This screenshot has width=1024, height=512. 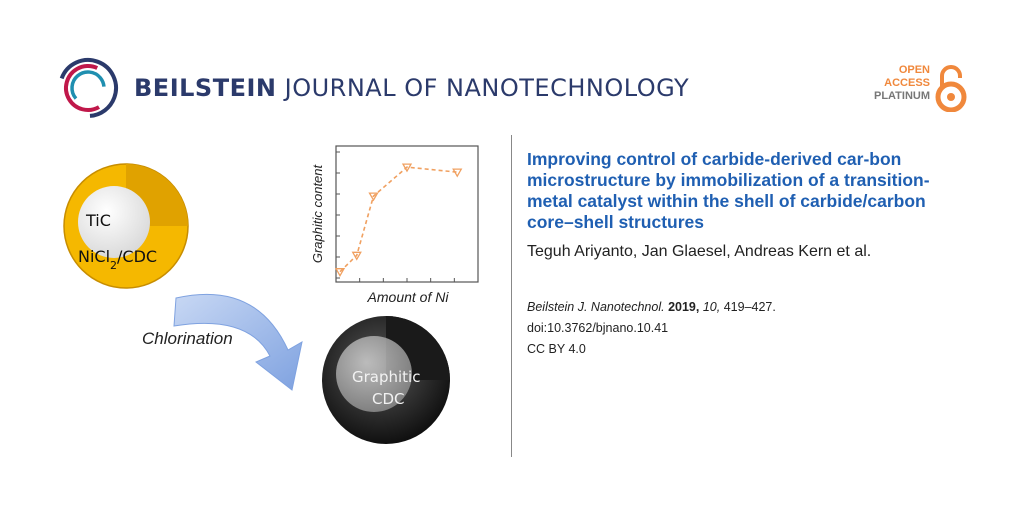 What do you see at coordinates (117, 259) in the screenshot?
I see `shell-label: NiCl2/CDC` at bounding box center [117, 259].